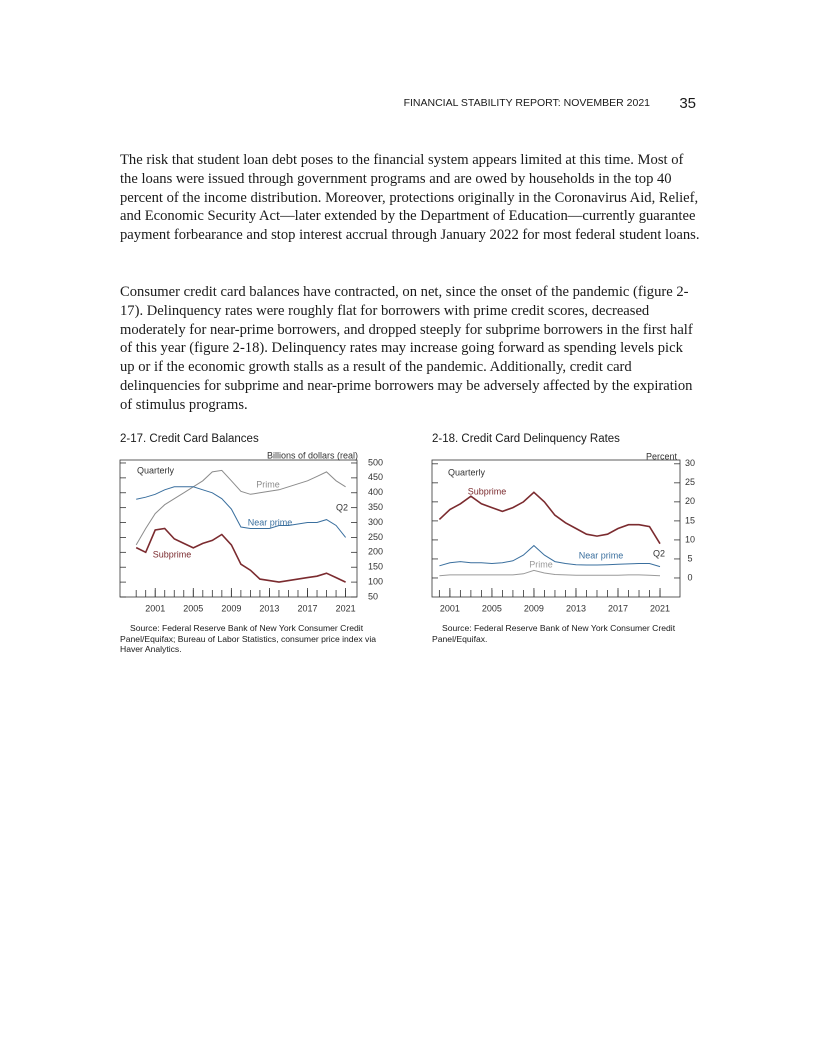  I want to click on y-tick-label: 250, so click(375, 537).